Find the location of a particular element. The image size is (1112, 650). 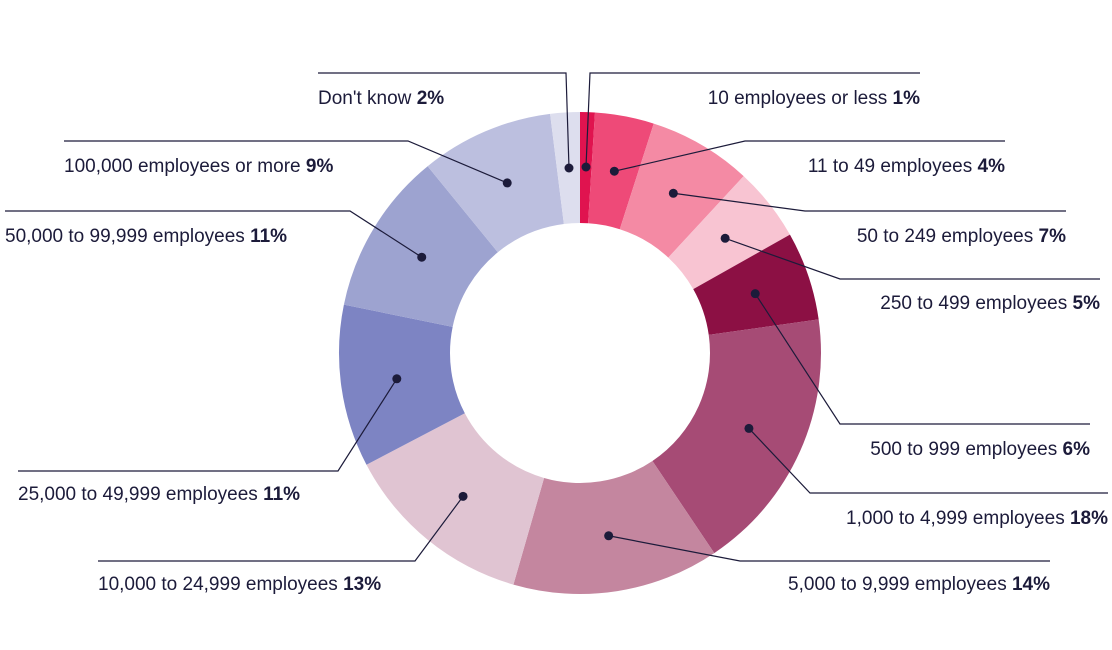

slice-label-category: 25,000 to 49,999 employees is located at coordinates (140, 494).